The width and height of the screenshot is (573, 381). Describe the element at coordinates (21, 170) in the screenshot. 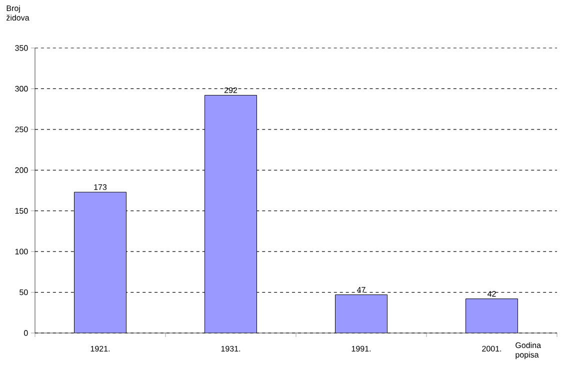

I see `y-tick-label: 200` at that location.